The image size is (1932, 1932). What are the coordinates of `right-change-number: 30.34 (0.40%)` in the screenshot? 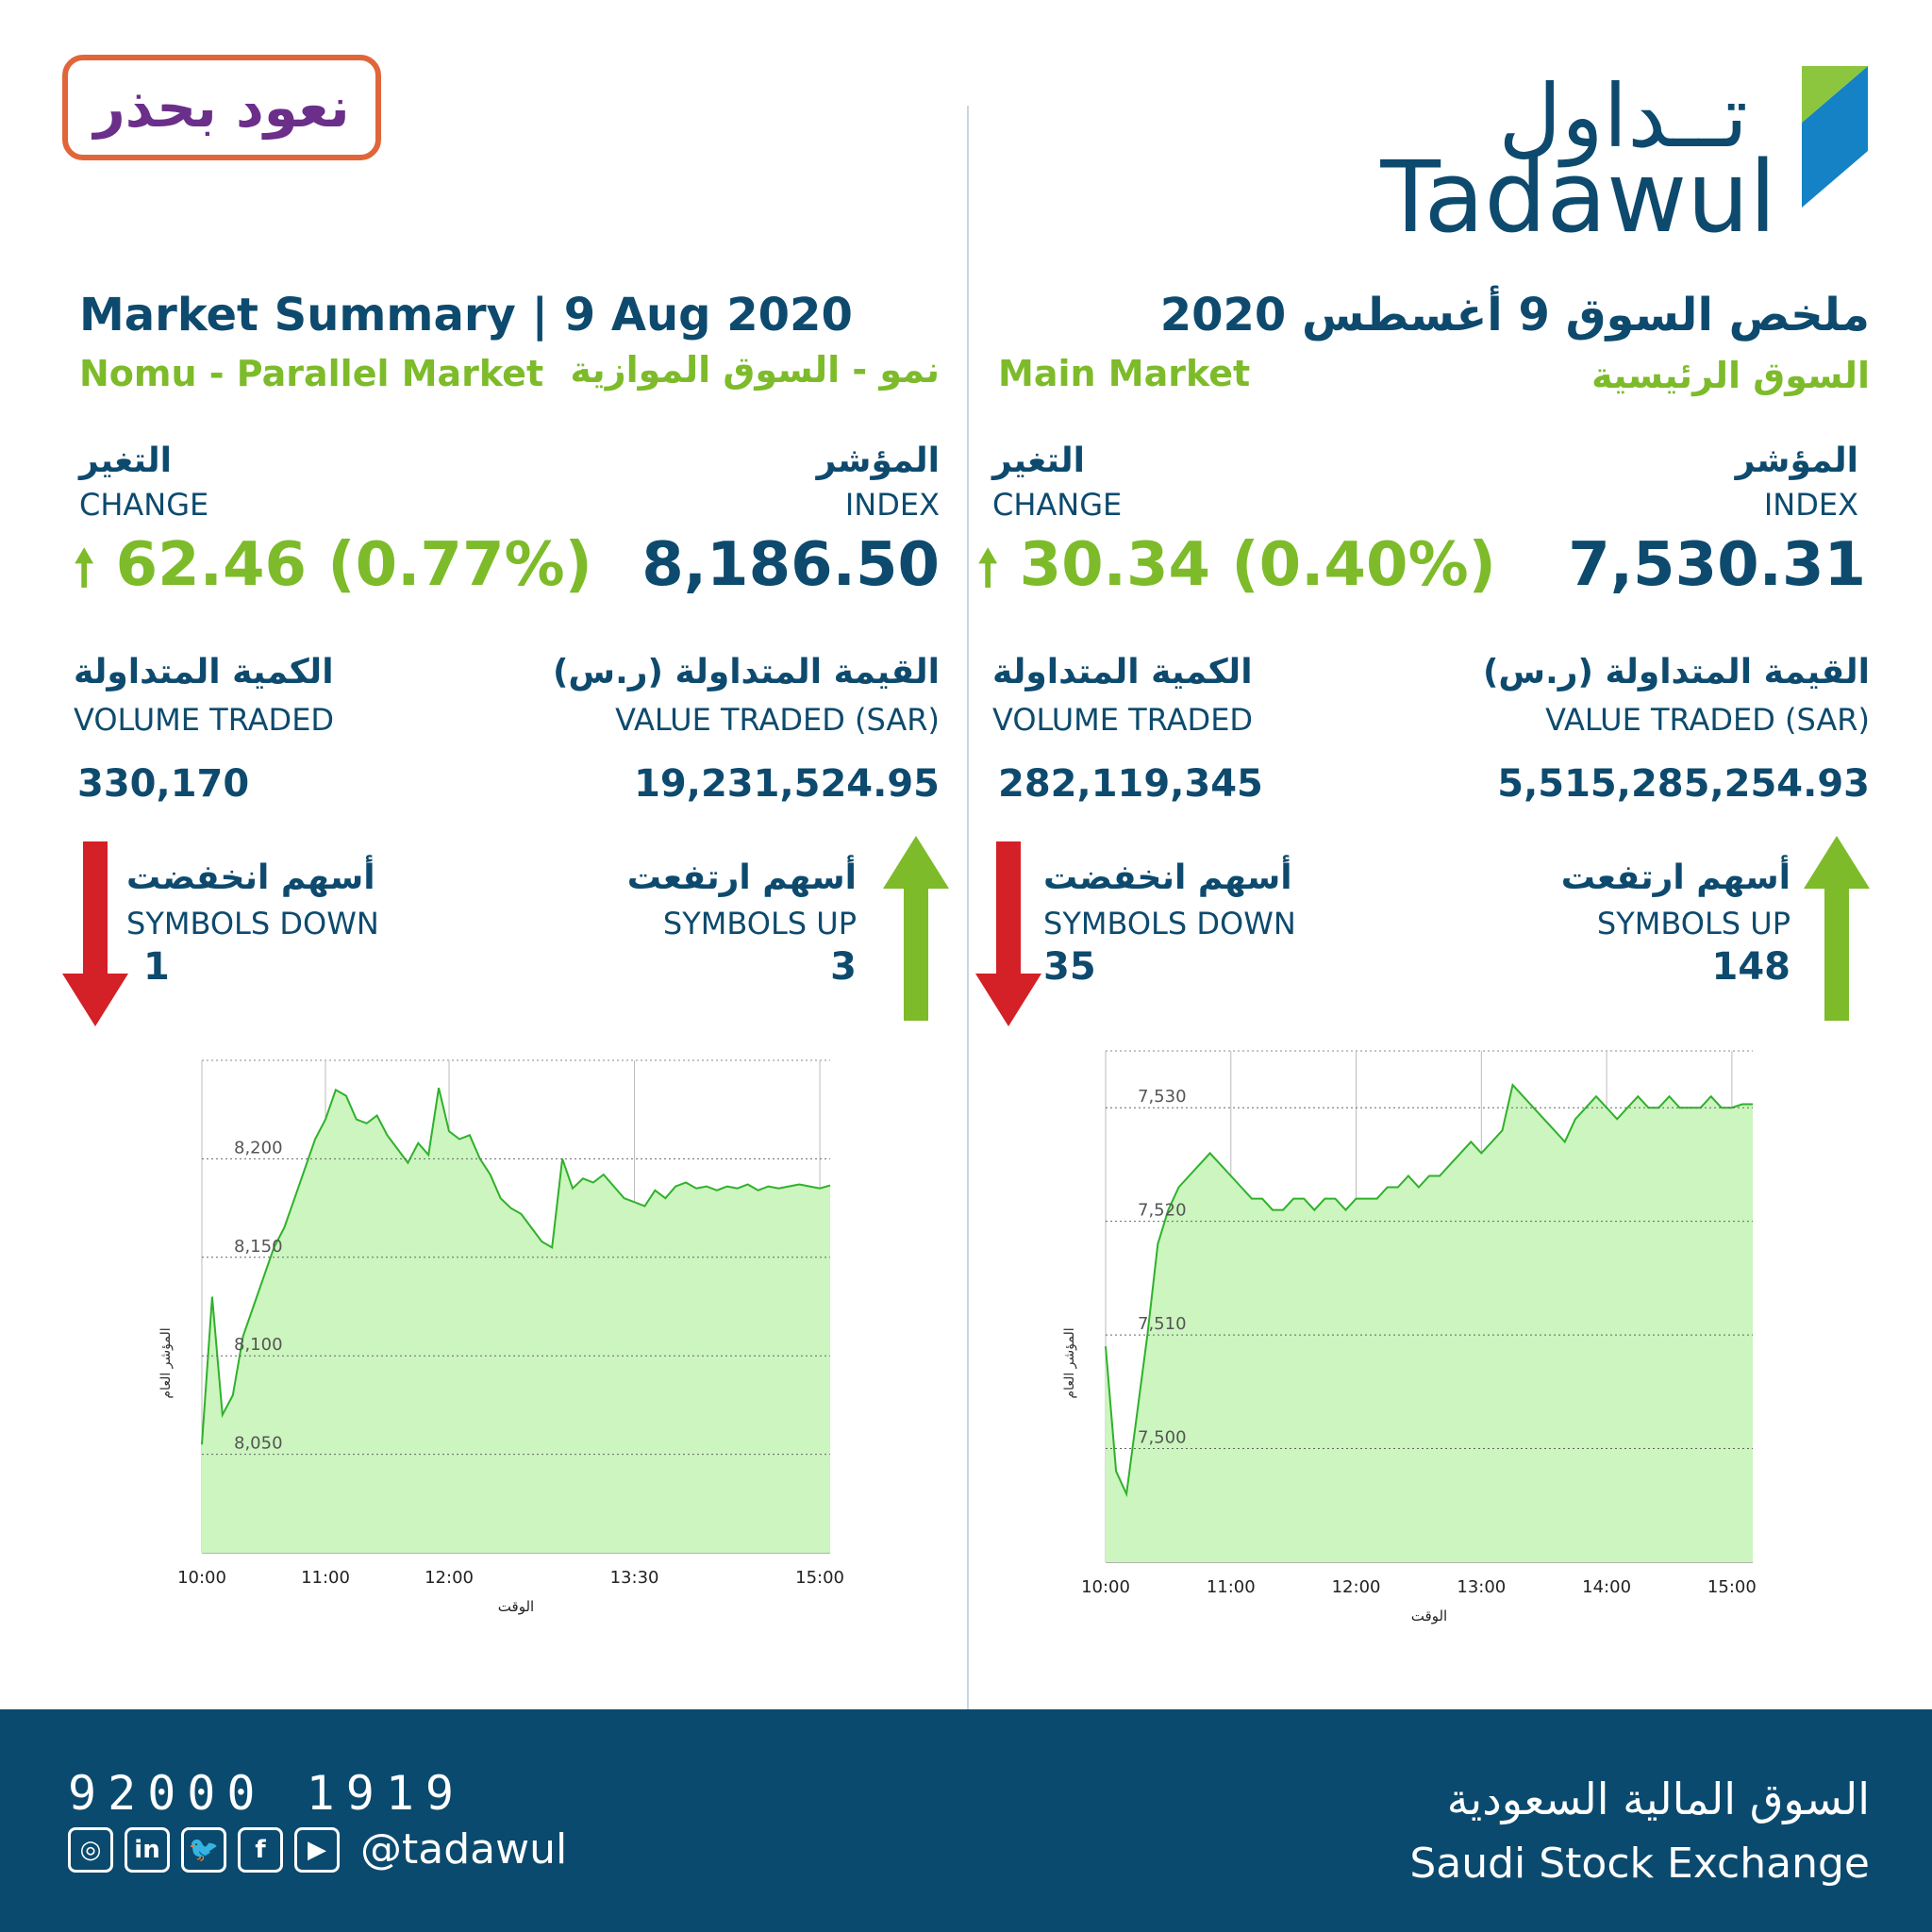 It's located at (1258, 565).